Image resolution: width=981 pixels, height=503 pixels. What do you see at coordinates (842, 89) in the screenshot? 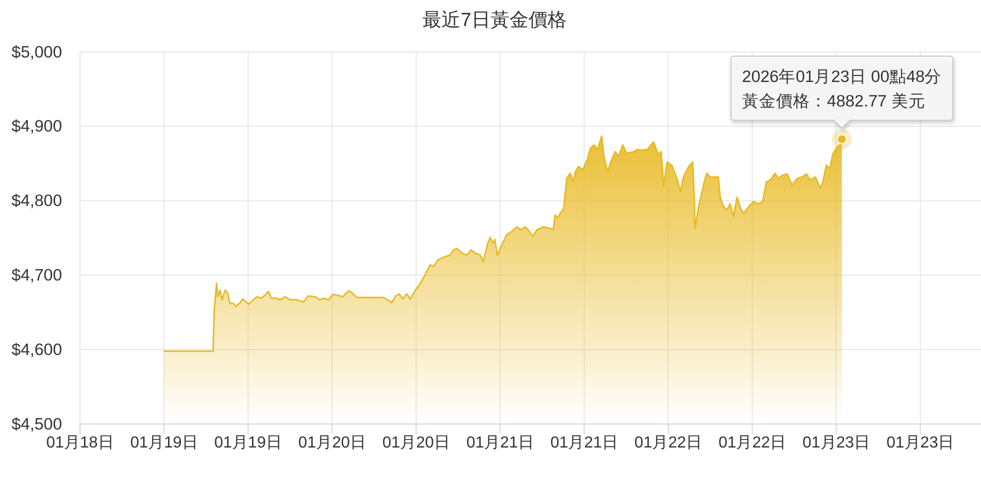
I see `annotation: 2026年01月23日 00點48分黃金價格：4882.77 美元` at bounding box center [842, 89].